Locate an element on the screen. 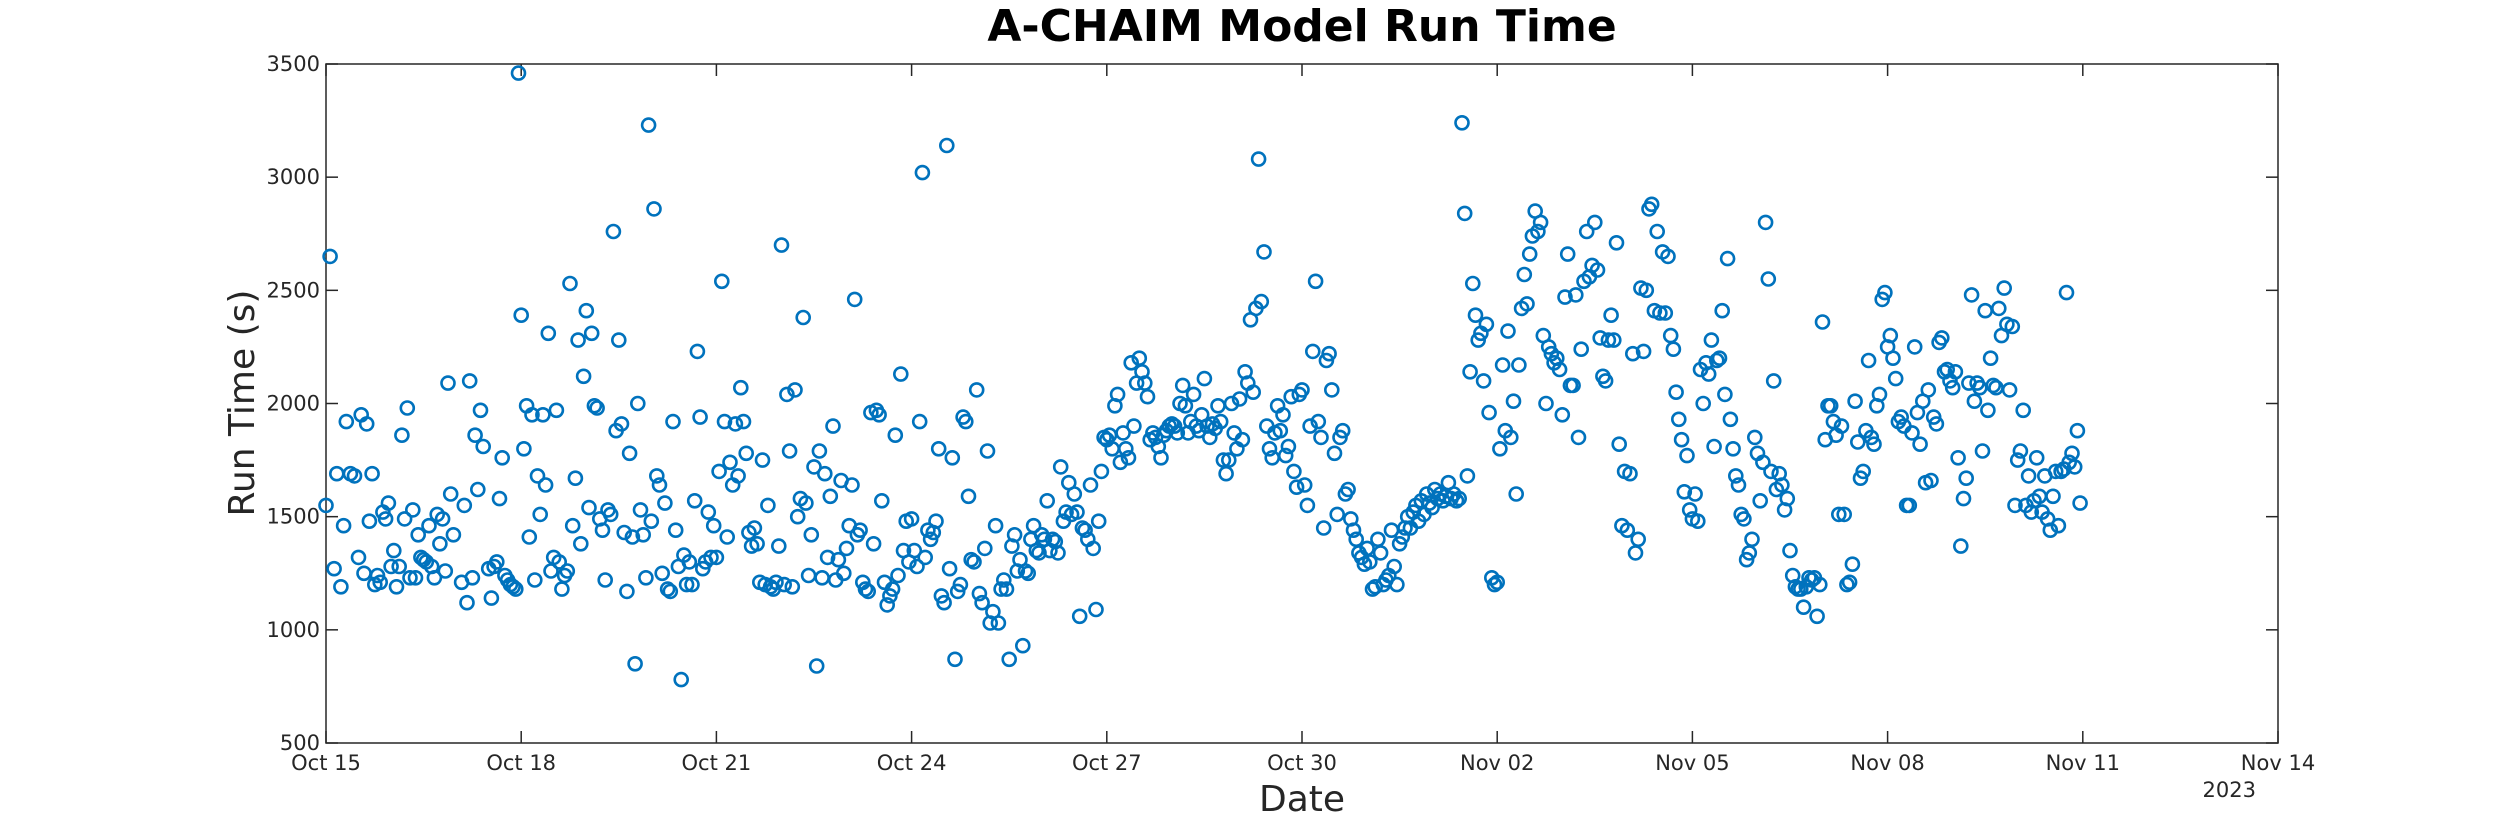 The image size is (2500, 833). x-tick-label: Oct 30 is located at coordinates (1302, 763).